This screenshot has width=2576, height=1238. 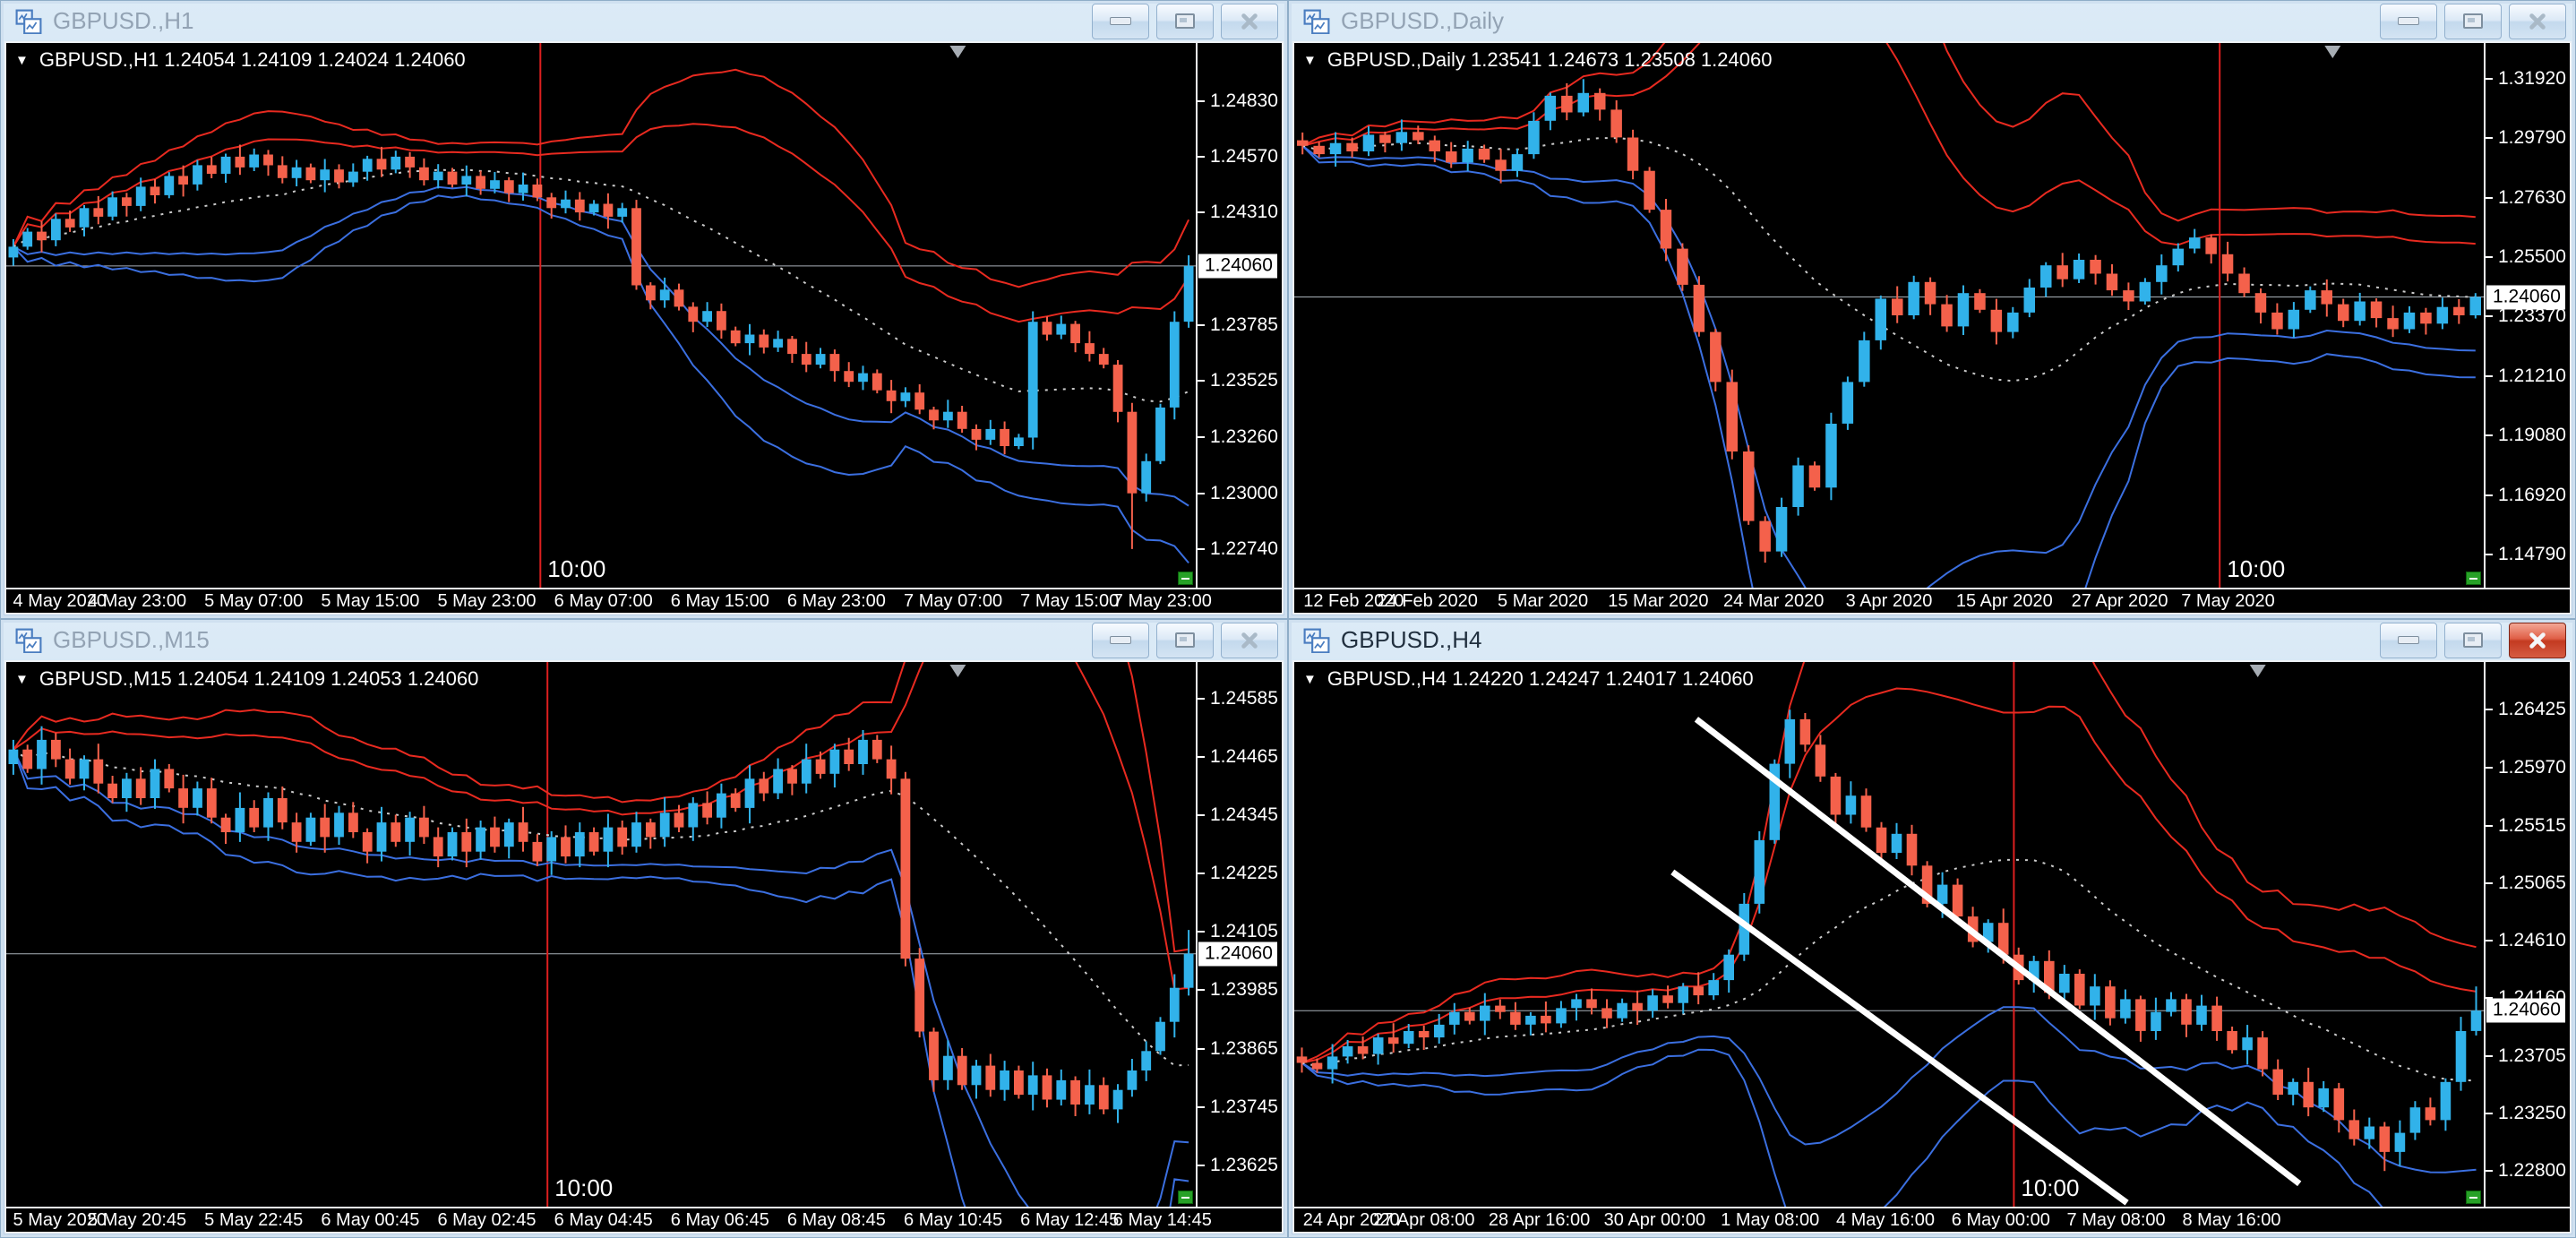 I want to click on price-axis-label: 1.16920, so click(x=2526, y=495).